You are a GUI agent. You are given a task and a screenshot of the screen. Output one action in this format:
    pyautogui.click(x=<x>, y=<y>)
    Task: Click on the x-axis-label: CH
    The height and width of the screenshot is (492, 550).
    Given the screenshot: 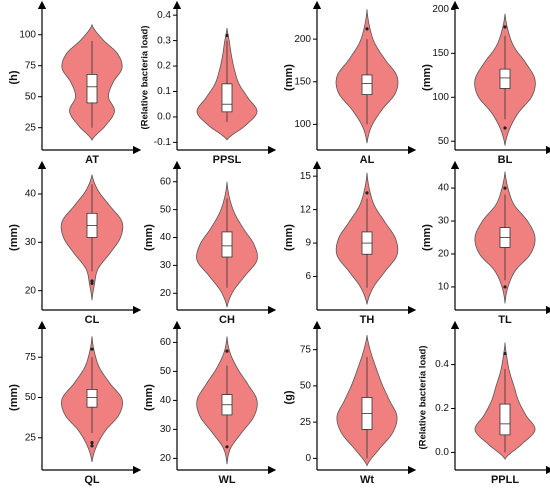 What is the action you would take?
    pyautogui.click(x=227, y=320)
    